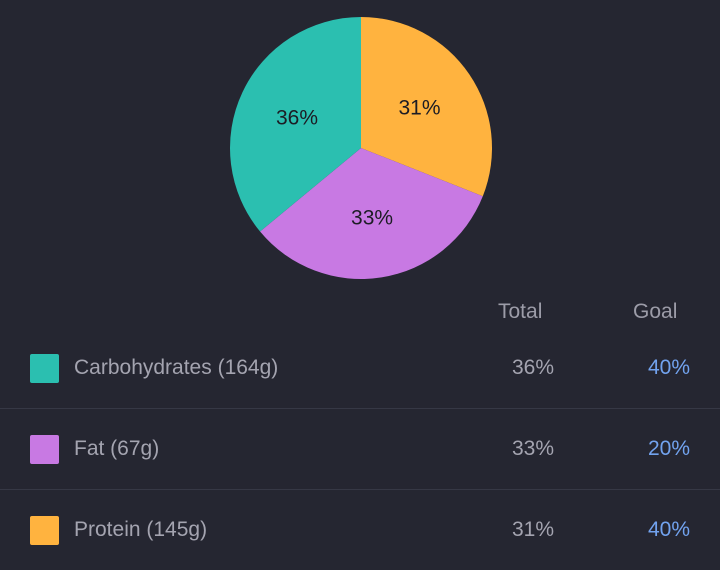  What do you see at coordinates (372, 217) in the screenshot?
I see `pie-slice-label-fat: 33%` at bounding box center [372, 217].